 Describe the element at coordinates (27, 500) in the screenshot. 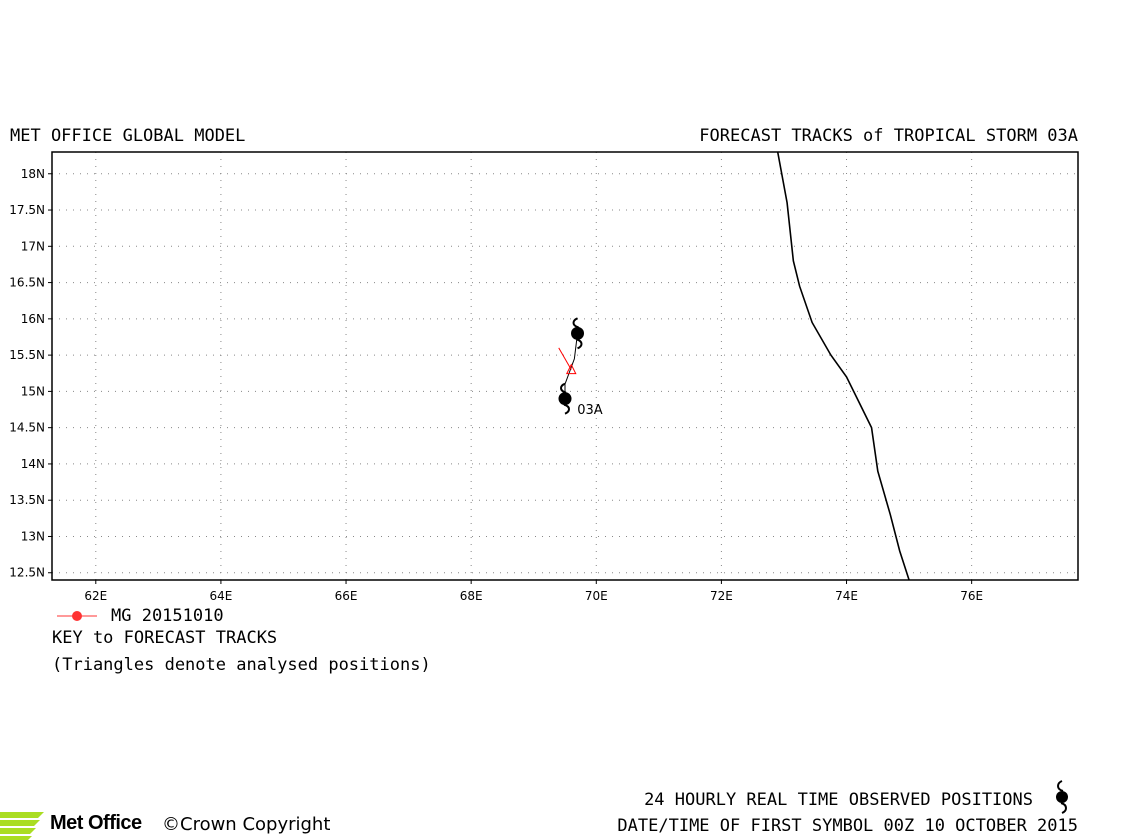

I see `lat-tick-label: 13.5N` at that location.